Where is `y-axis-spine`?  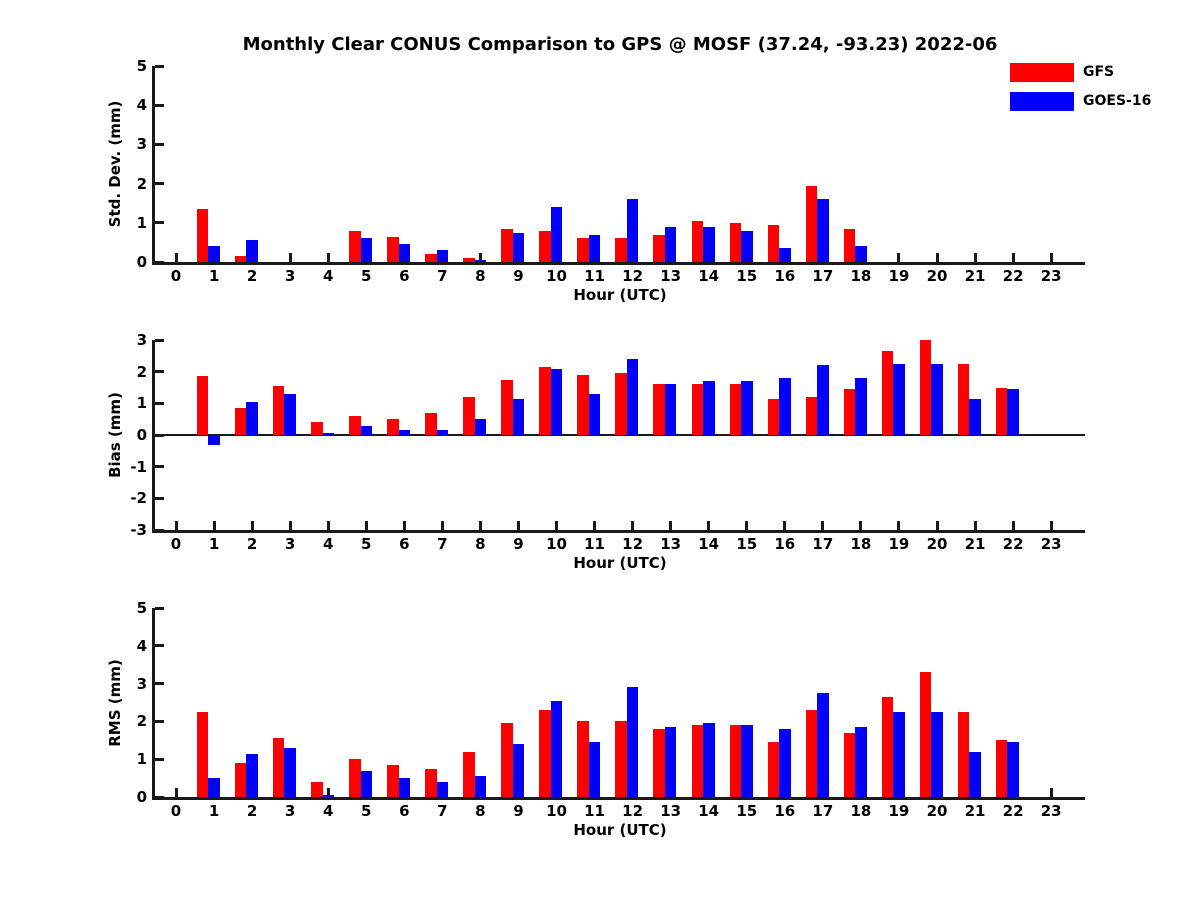
y-axis-spine is located at coordinates (153, 704).